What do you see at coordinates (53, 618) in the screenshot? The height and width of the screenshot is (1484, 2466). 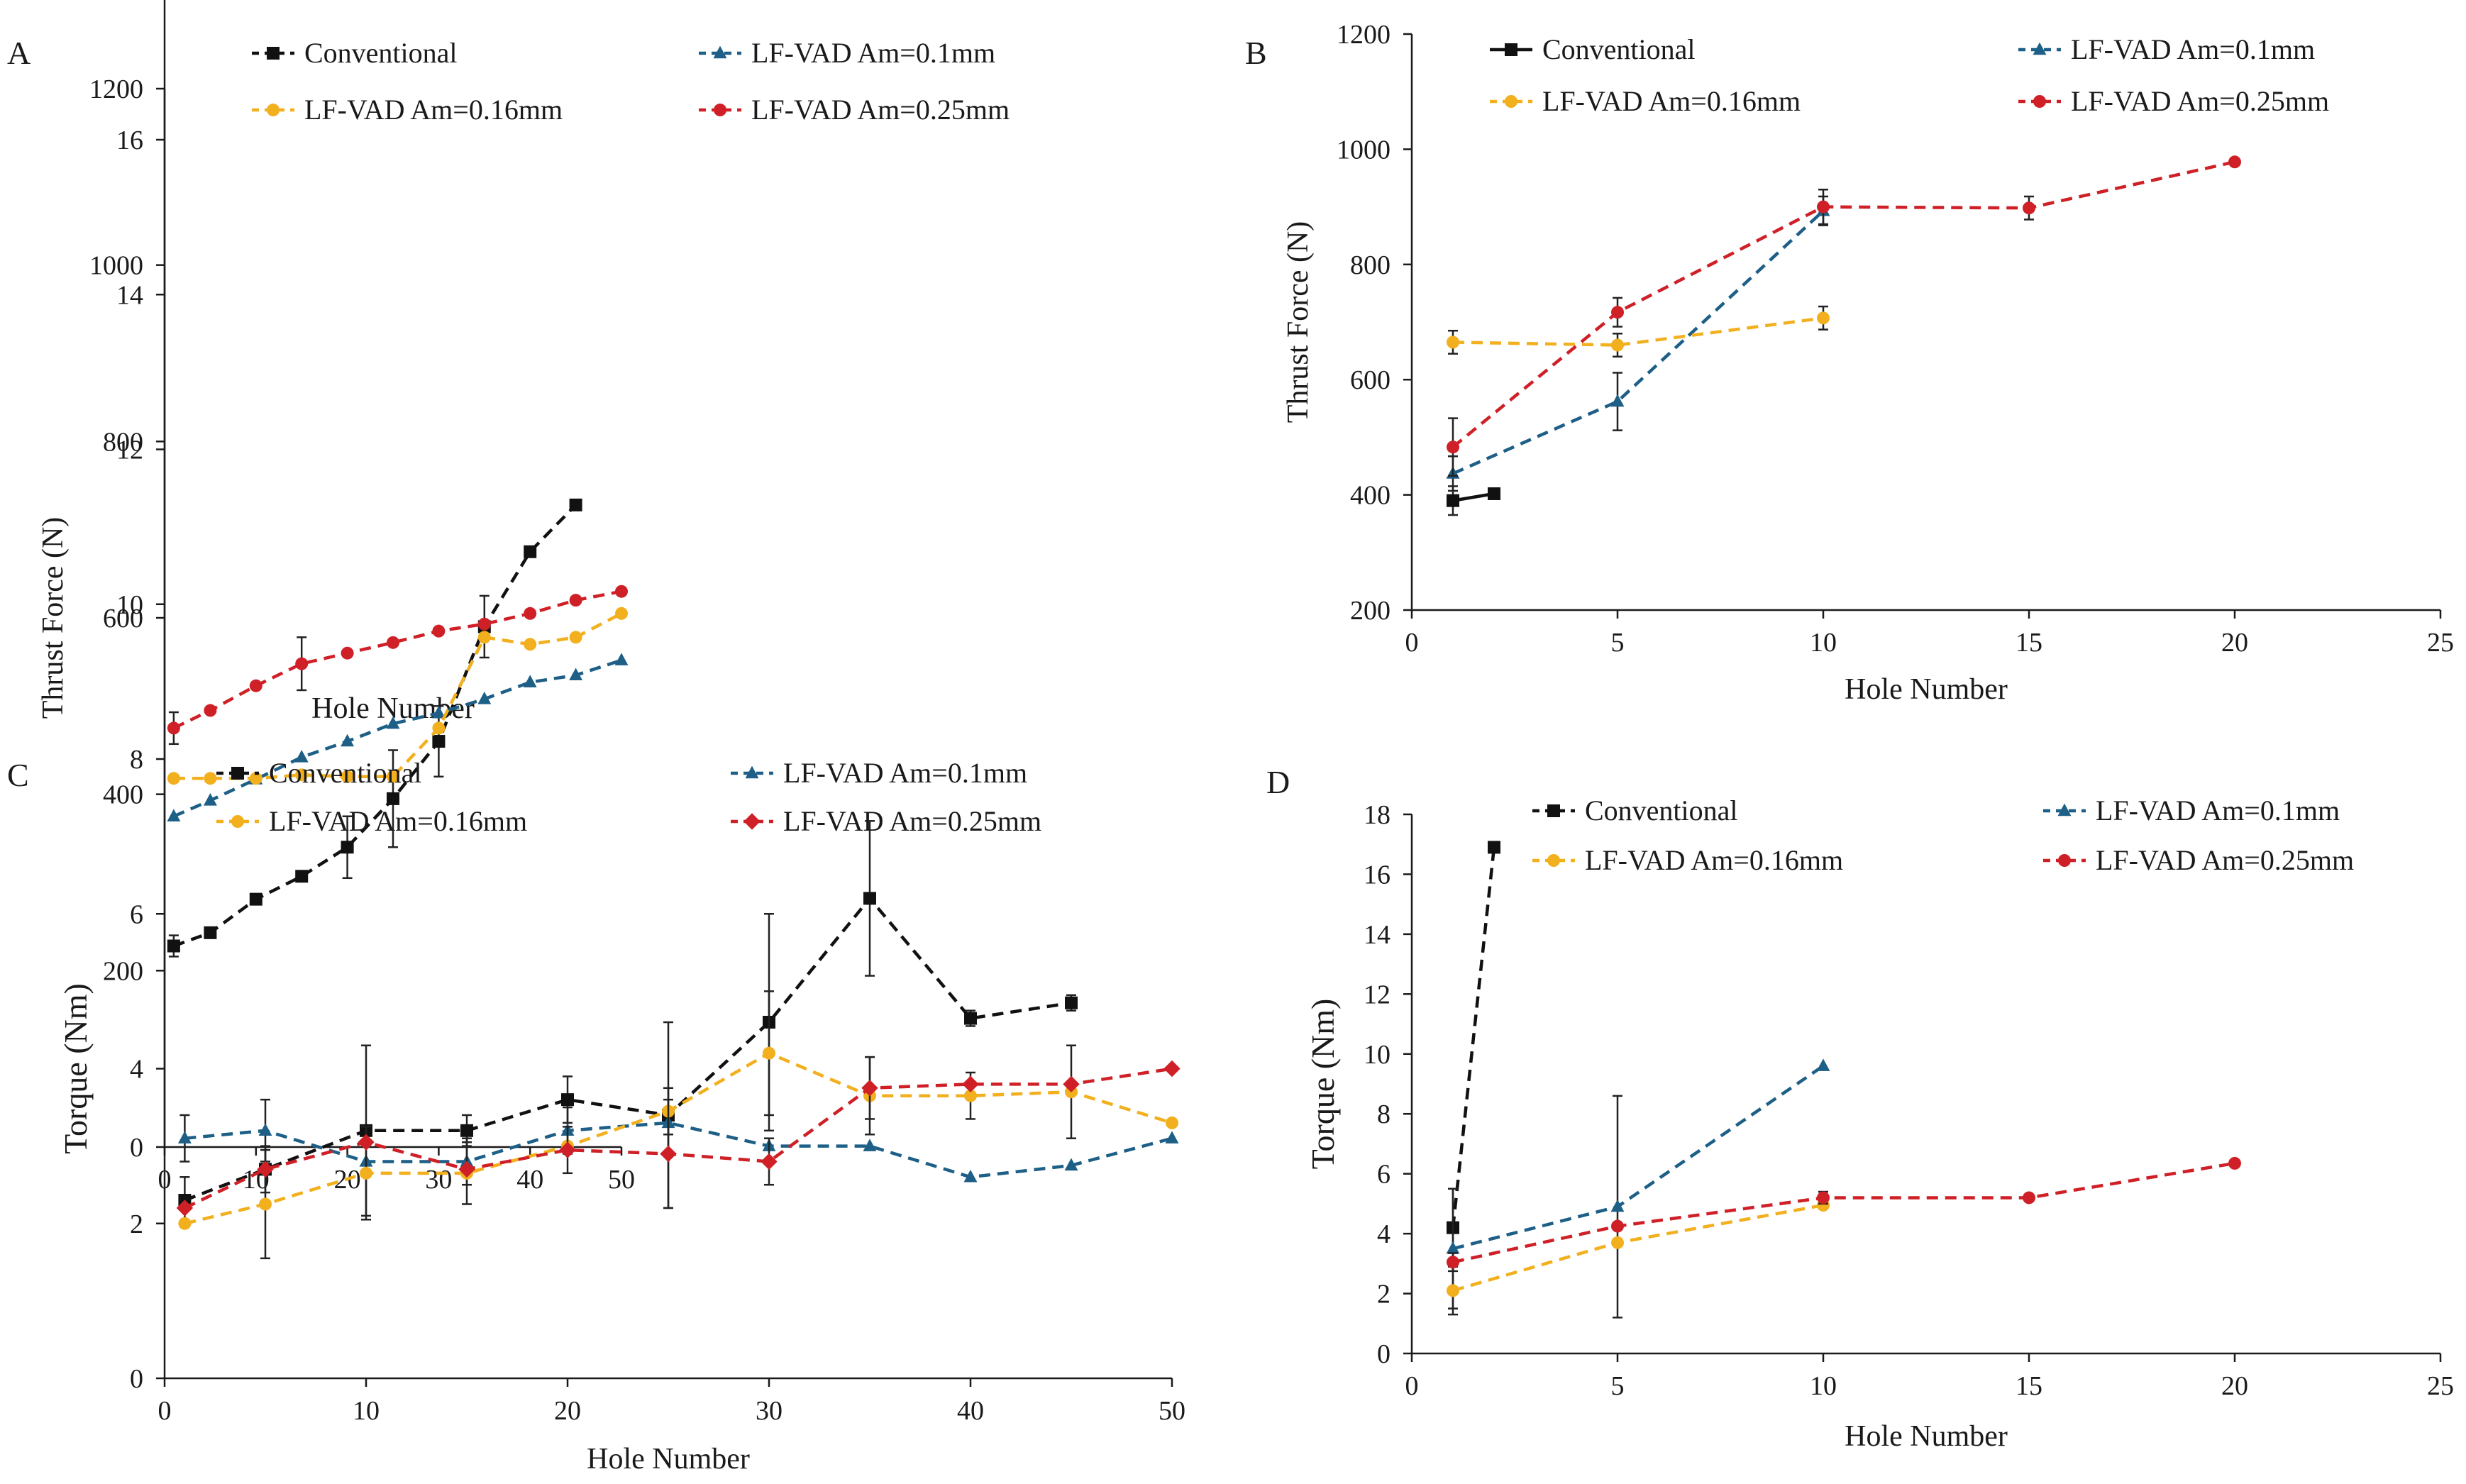 I see `panel-a-y-axis-label: Thrust Force (N)` at bounding box center [53, 618].